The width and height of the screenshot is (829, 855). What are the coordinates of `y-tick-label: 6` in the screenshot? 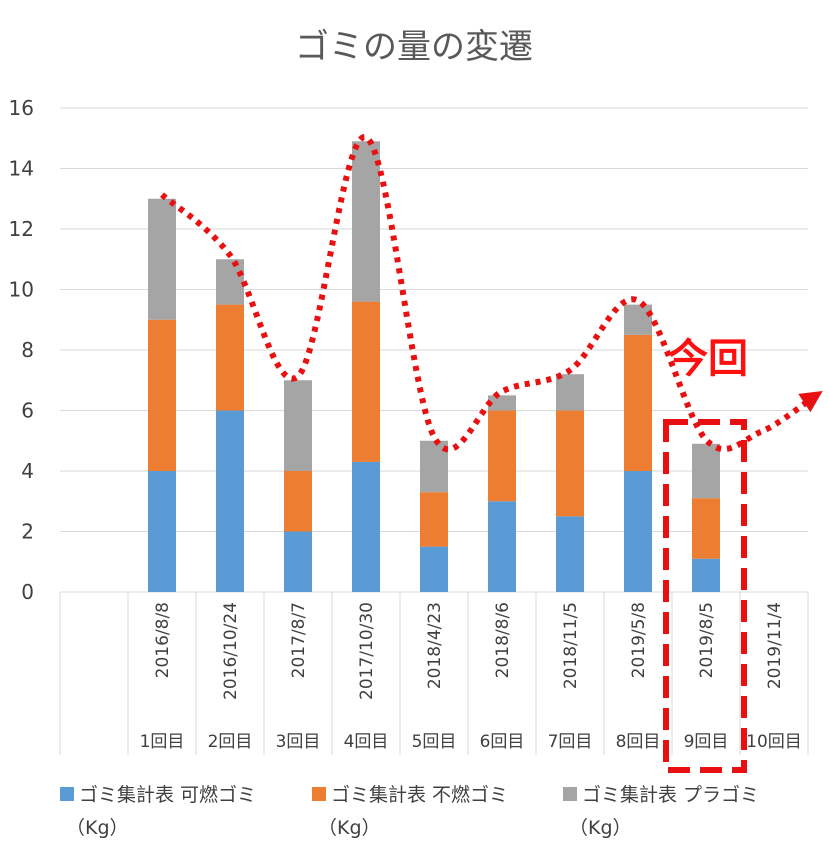 It's located at (27, 411).